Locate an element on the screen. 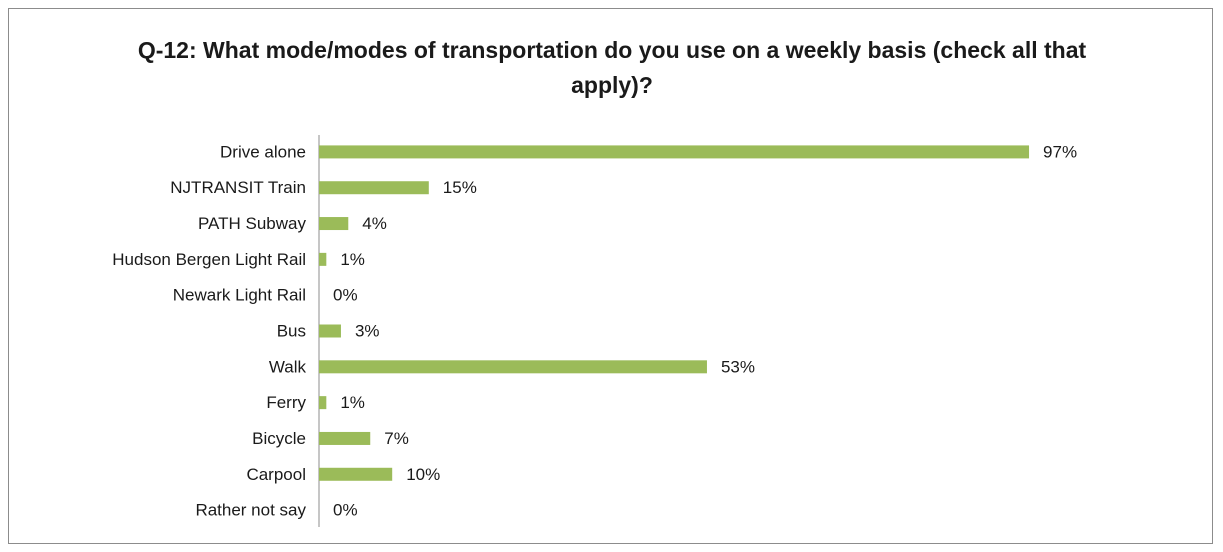 Image resolution: width=1223 pixels, height=552 pixels. y-tick-label: PATH Subway is located at coordinates (252, 223).